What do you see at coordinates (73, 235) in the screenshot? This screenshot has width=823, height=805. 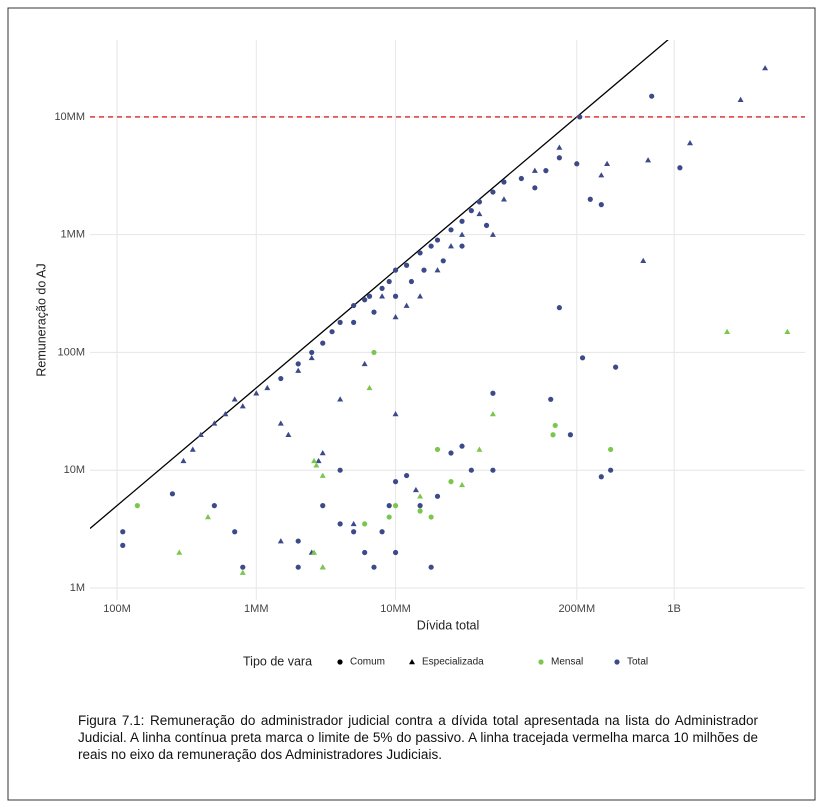 I see `y-tick-label: 1MM` at bounding box center [73, 235].